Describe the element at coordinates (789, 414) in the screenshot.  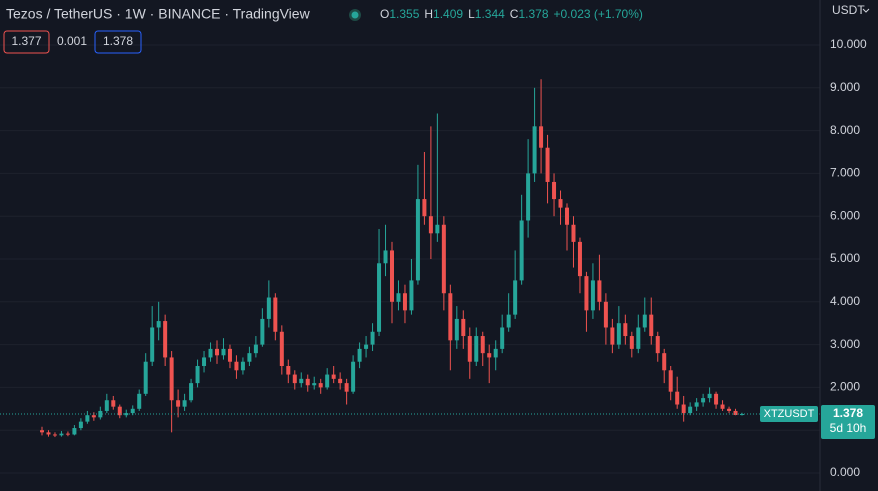
I see `symbol-label: XTZUSDT` at that location.